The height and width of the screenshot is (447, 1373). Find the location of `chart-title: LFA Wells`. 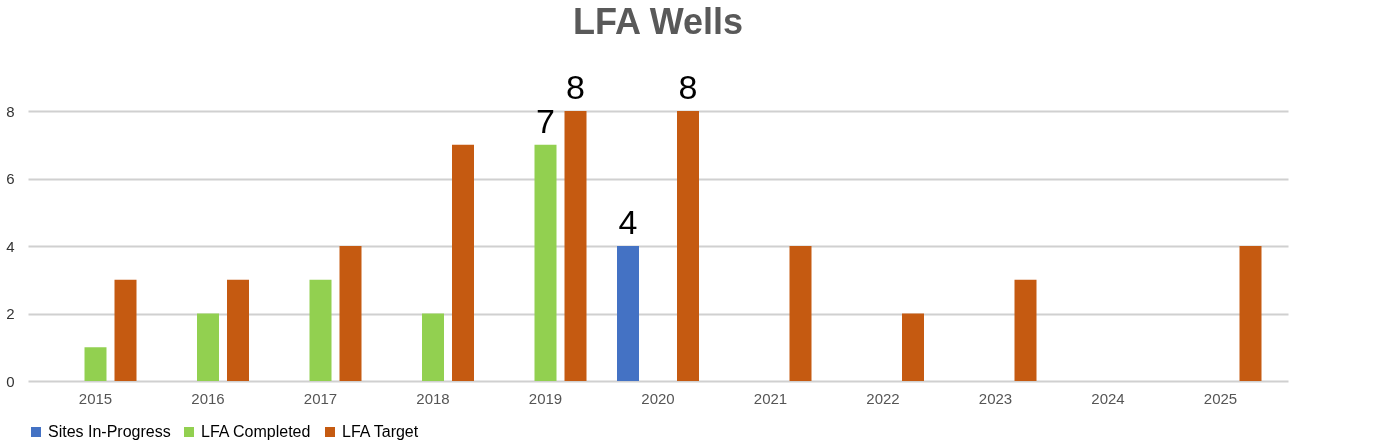

chart-title: LFA Wells is located at coordinates (658, 21).